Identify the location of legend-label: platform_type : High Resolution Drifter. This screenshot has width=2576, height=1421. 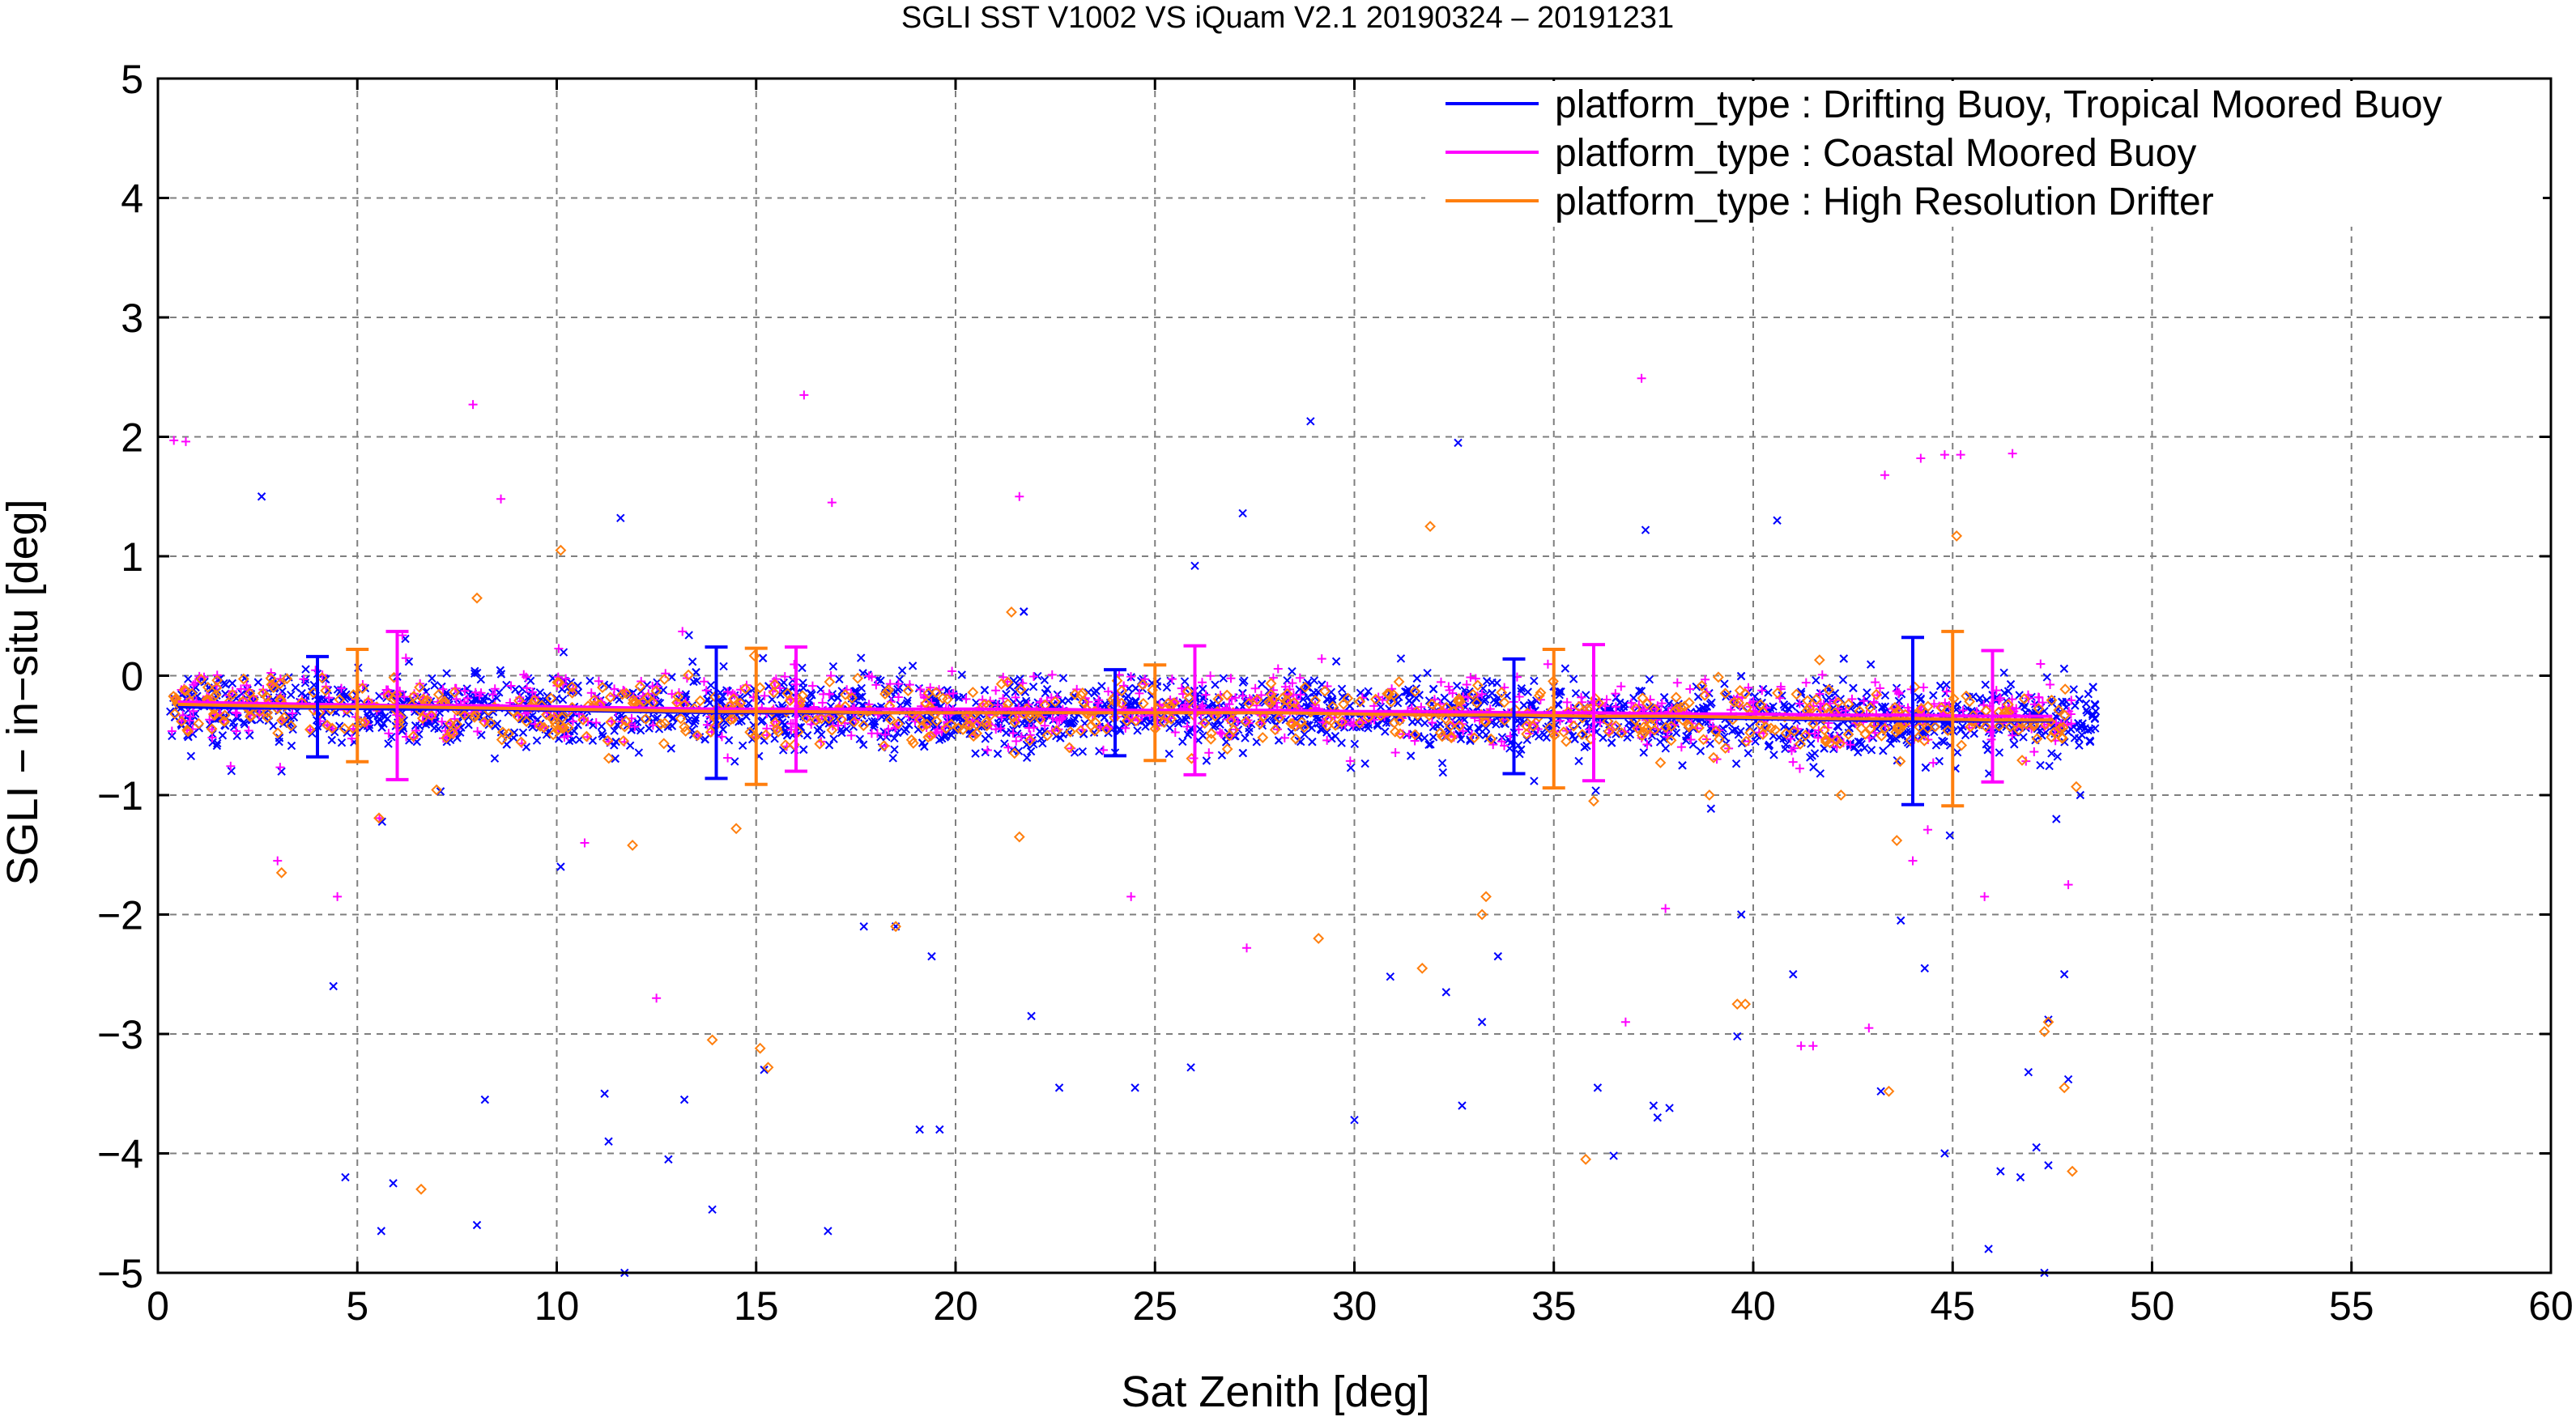
(1884, 202).